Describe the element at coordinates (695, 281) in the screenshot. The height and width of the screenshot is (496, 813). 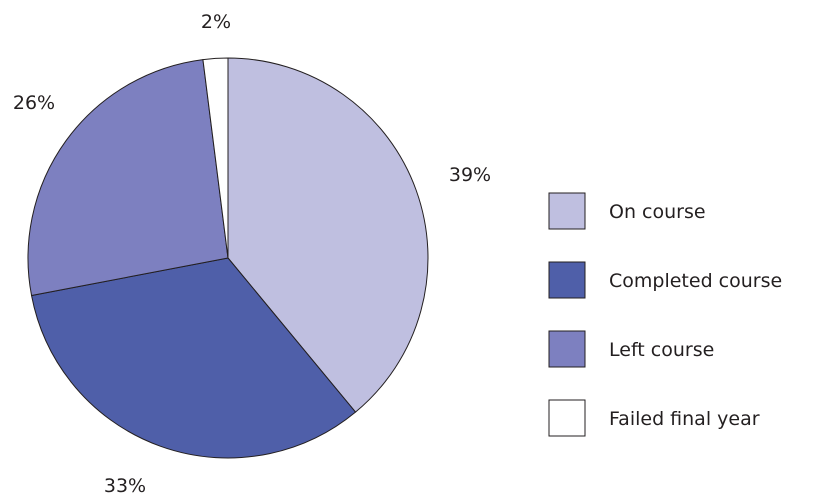
I see `legend-label-completed-course: Completed course` at that location.